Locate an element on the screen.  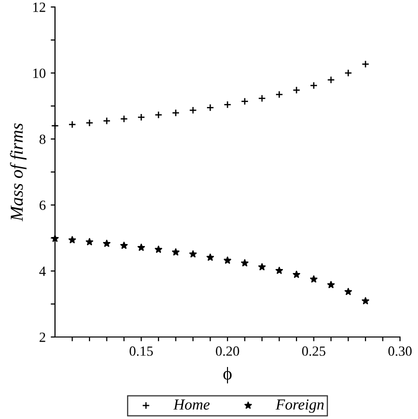
x-tick-label: 0.25 is located at coordinates (314, 351).